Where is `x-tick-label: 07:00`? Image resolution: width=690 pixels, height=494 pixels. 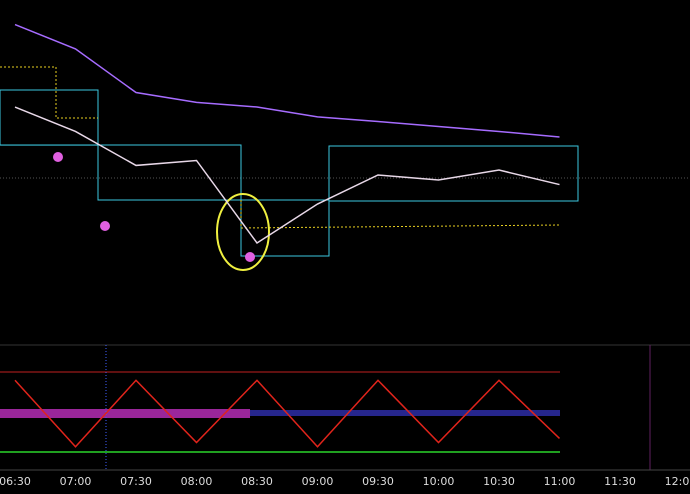
x-tick-label: 07:00 is located at coordinates (76, 481).